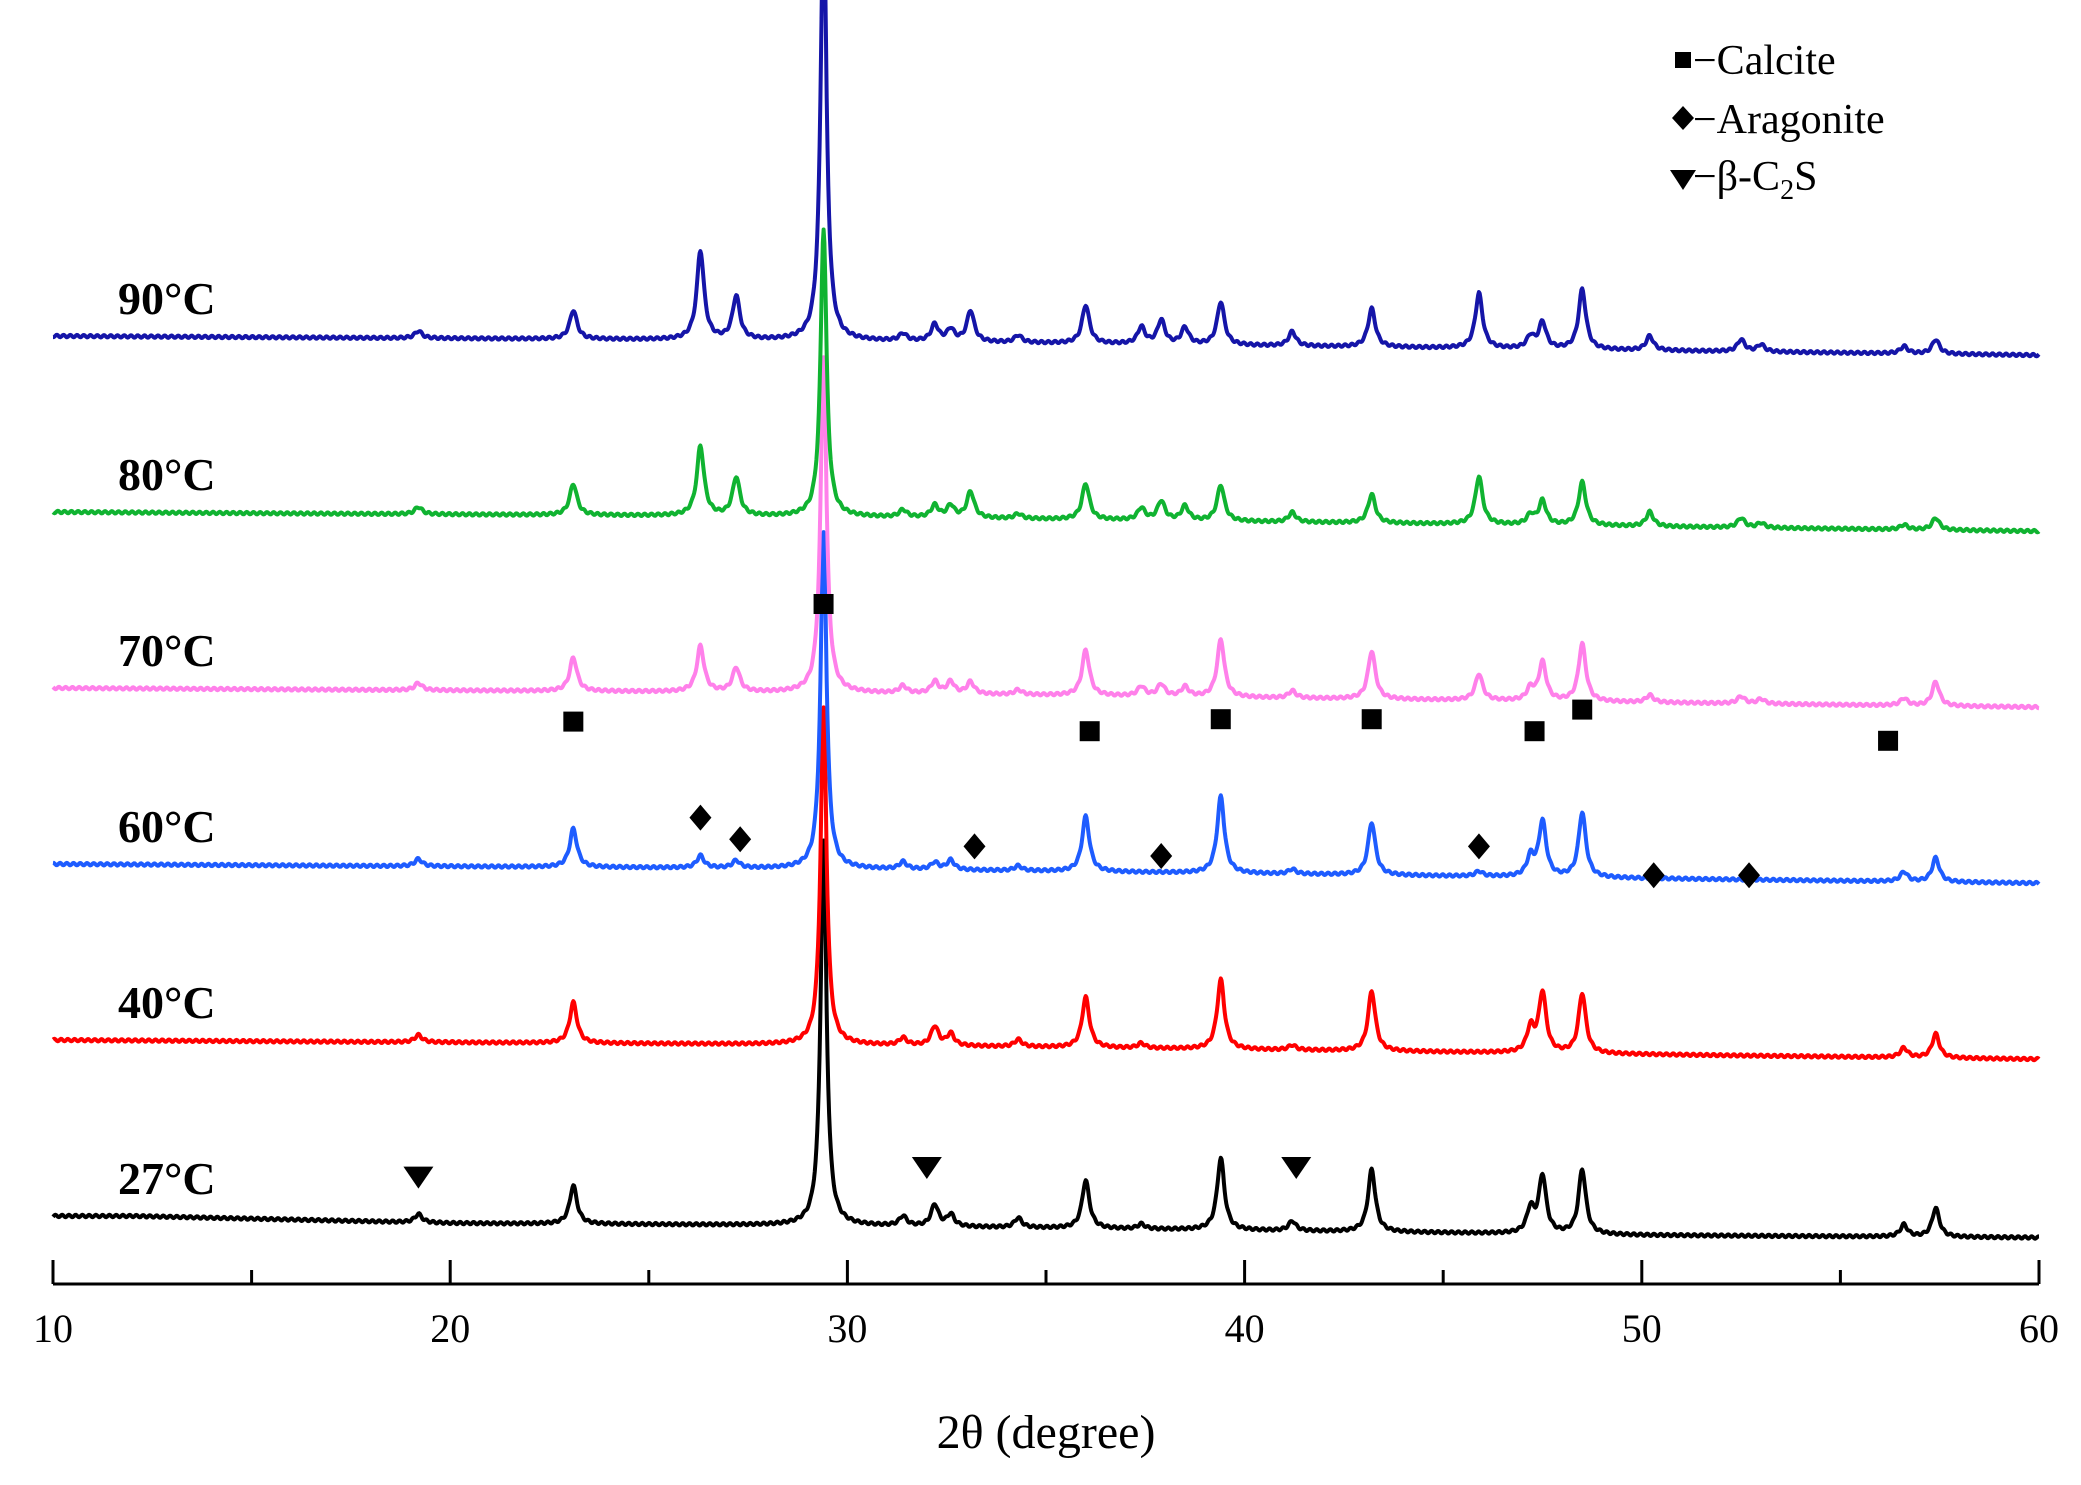 The image size is (2081, 1485). I want to click on x-tick-label-10: 10, so click(53, 1328).